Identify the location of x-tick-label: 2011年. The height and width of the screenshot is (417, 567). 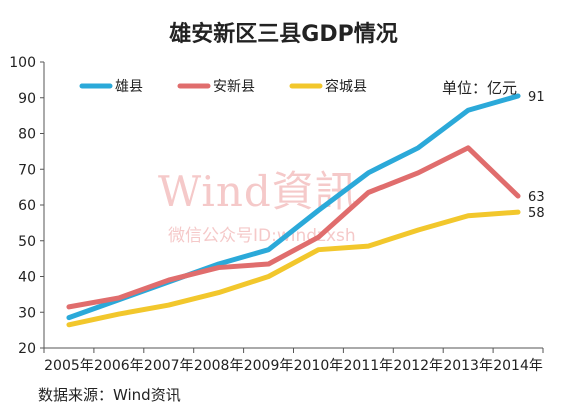
(369, 366).